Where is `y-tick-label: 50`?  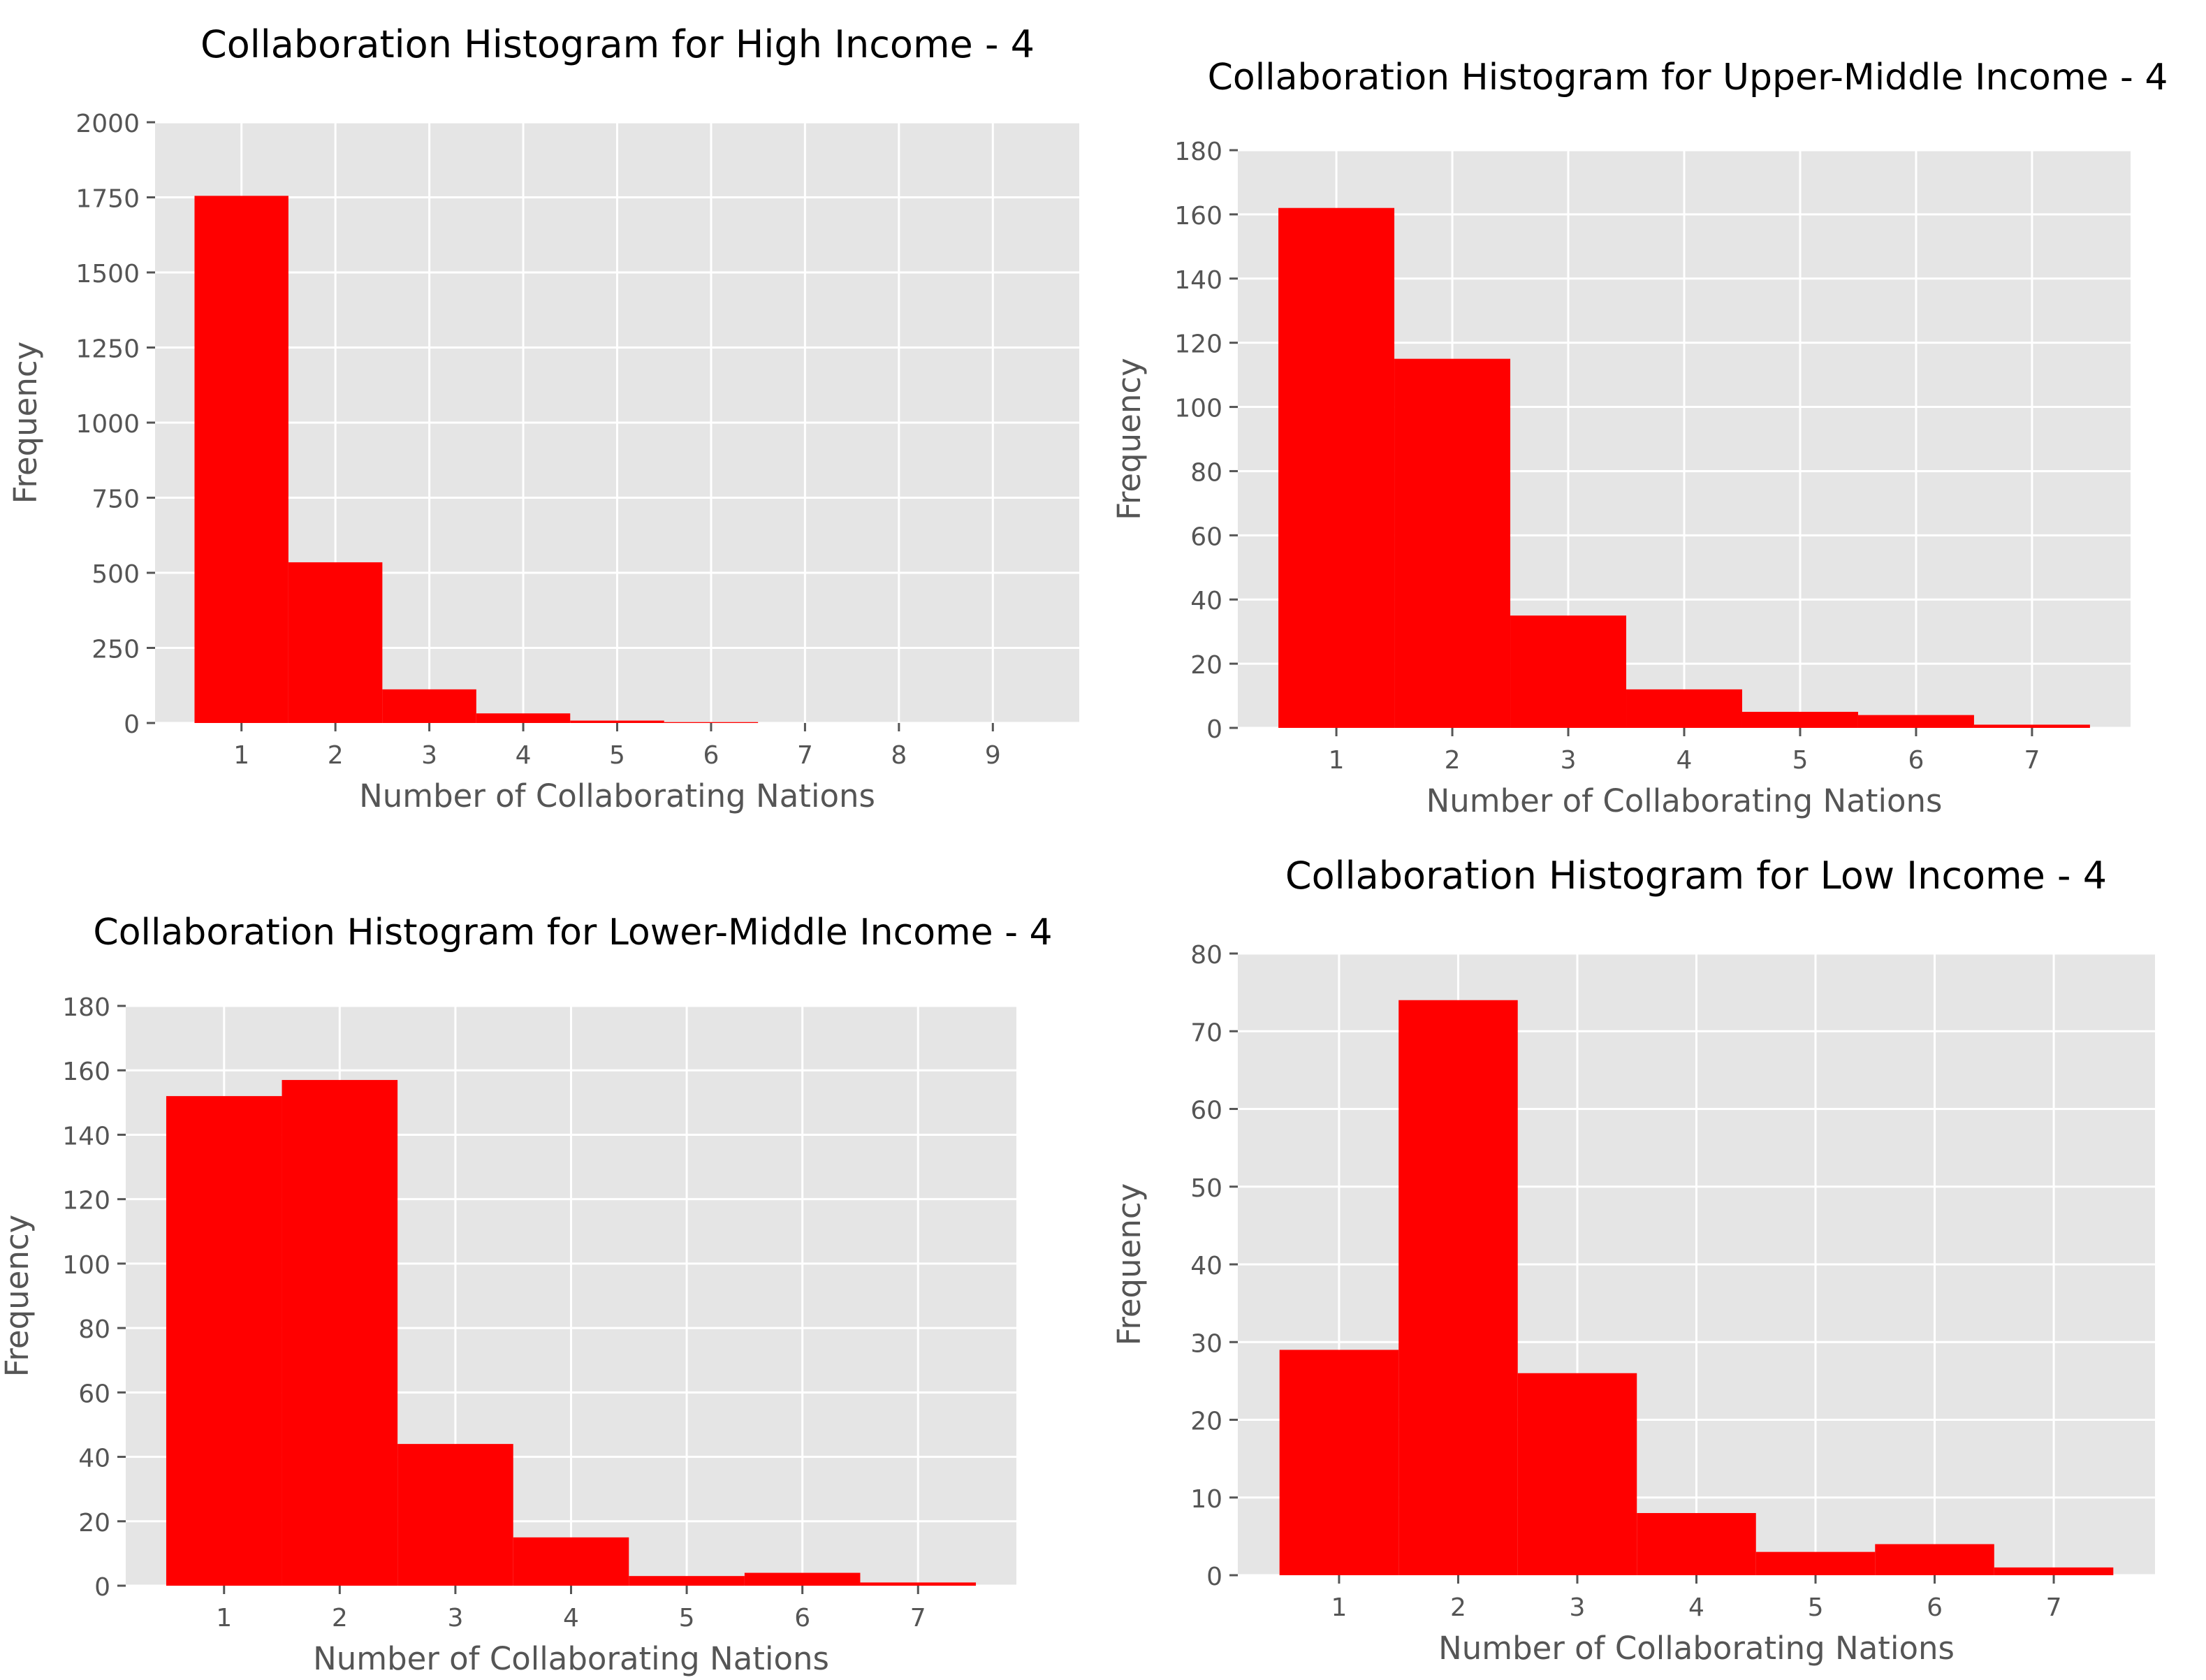 y-tick-label: 50 is located at coordinates (1206, 1188).